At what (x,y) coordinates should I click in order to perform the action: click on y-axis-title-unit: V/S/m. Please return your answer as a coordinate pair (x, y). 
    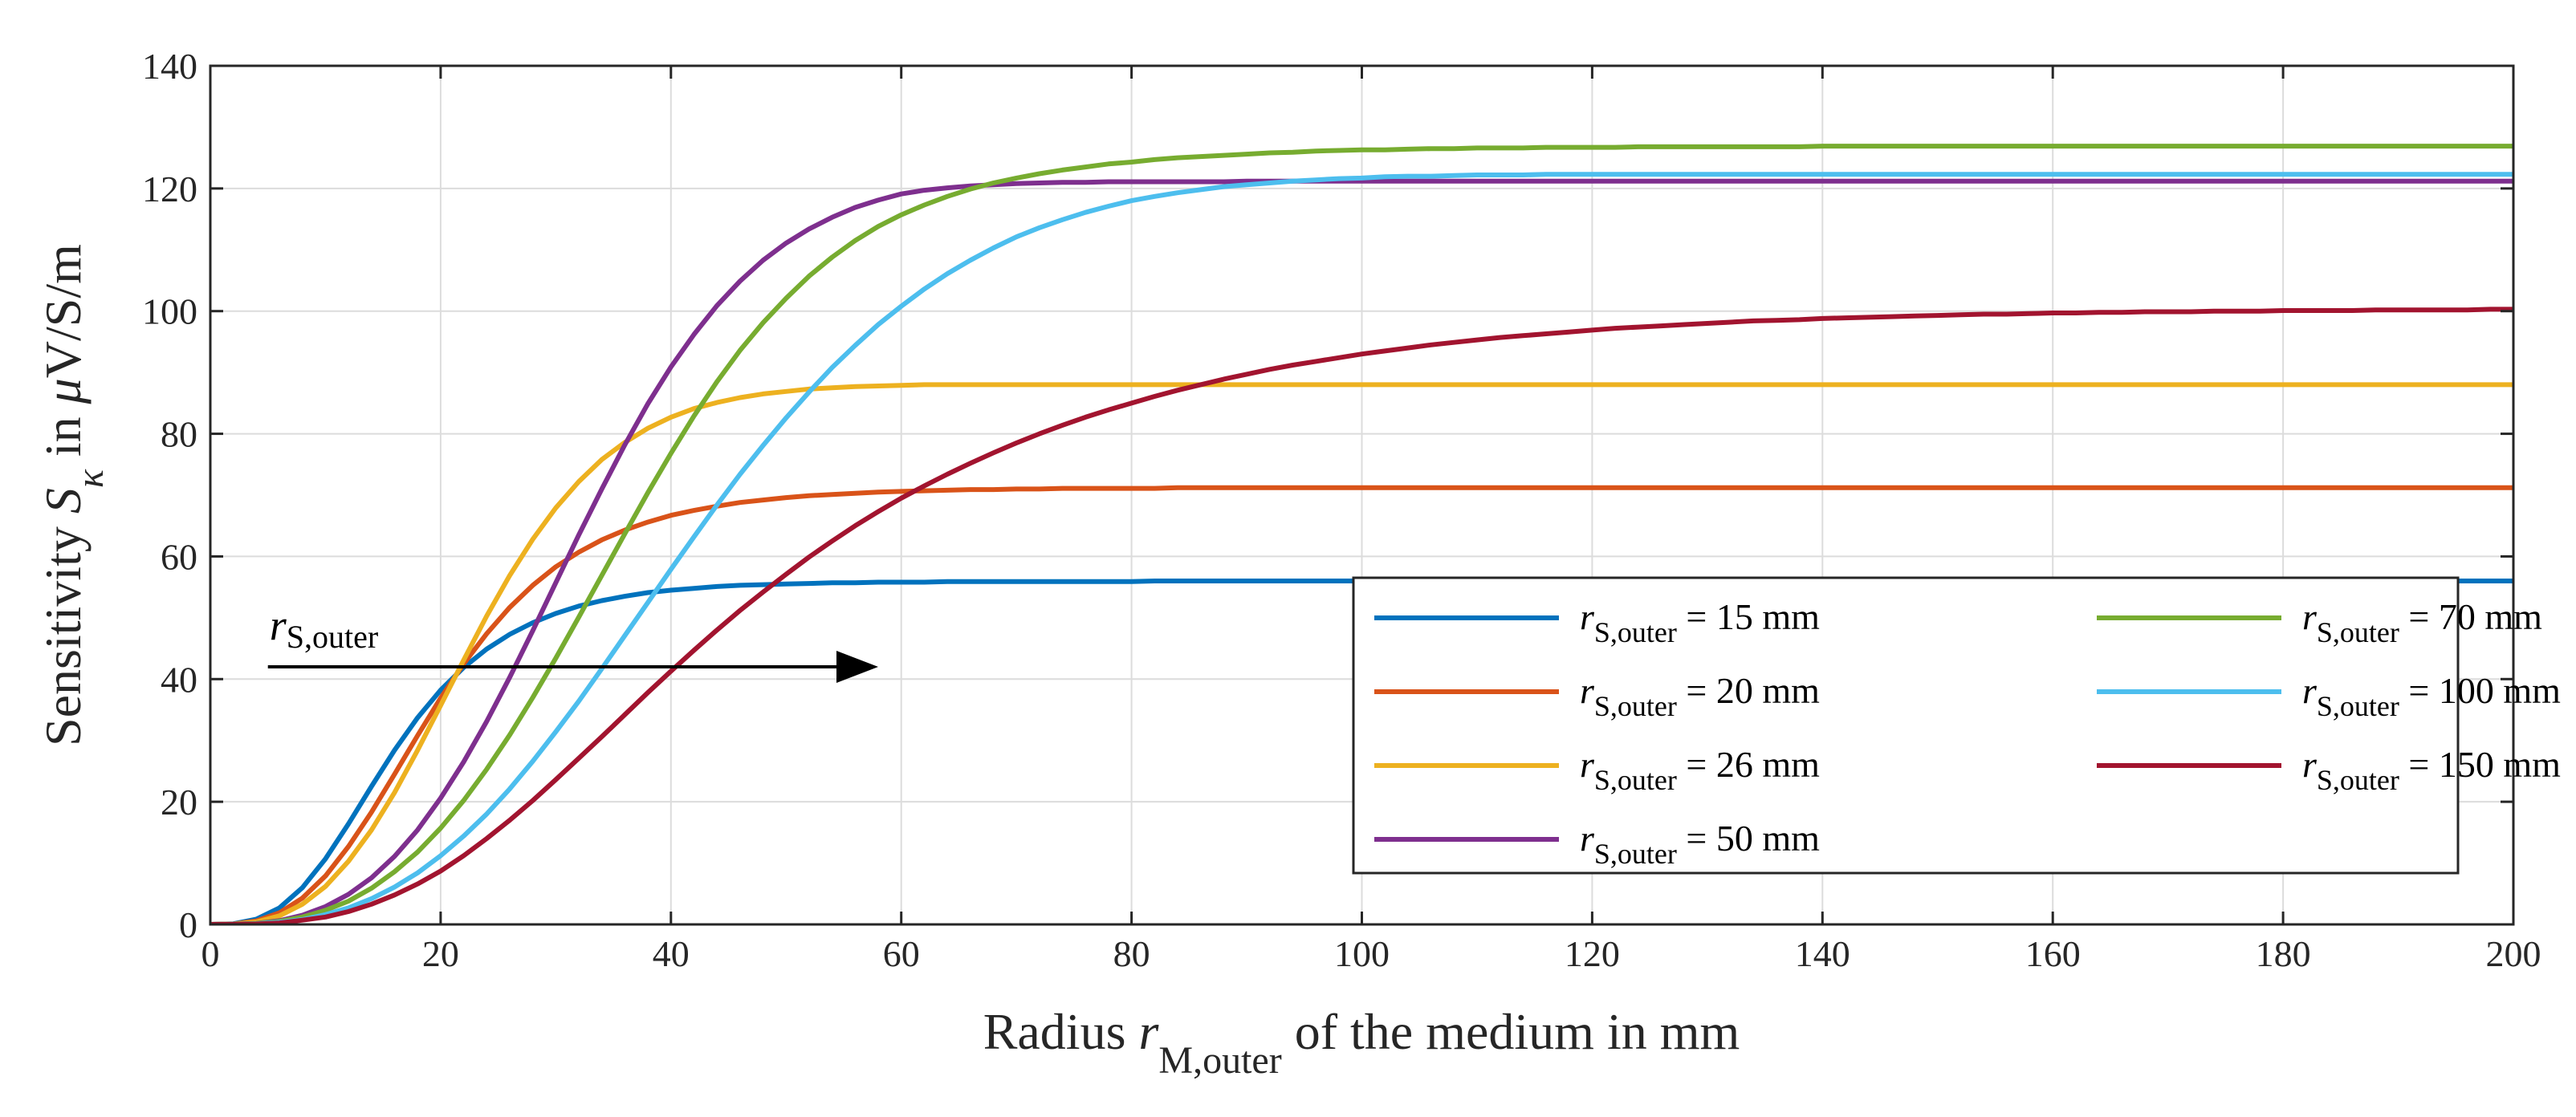
    Looking at the image, I should click on (63, 311).